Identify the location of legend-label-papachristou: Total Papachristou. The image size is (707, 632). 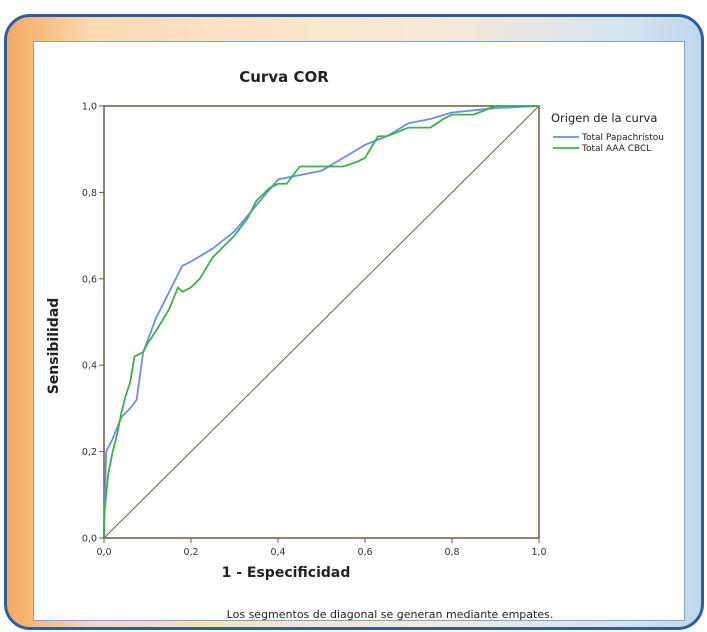
(622, 138).